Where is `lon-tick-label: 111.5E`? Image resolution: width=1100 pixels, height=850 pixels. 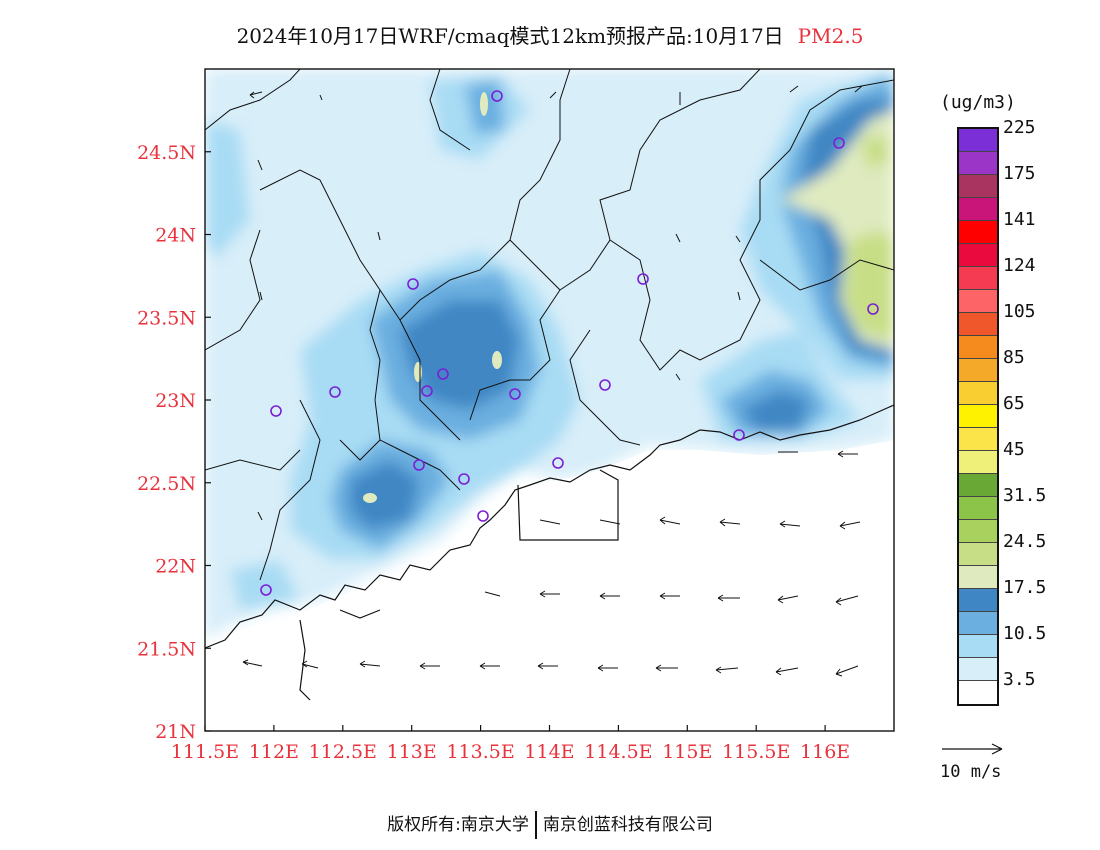 lon-tick-label: 111.5E is located at coordinates (205, 752).